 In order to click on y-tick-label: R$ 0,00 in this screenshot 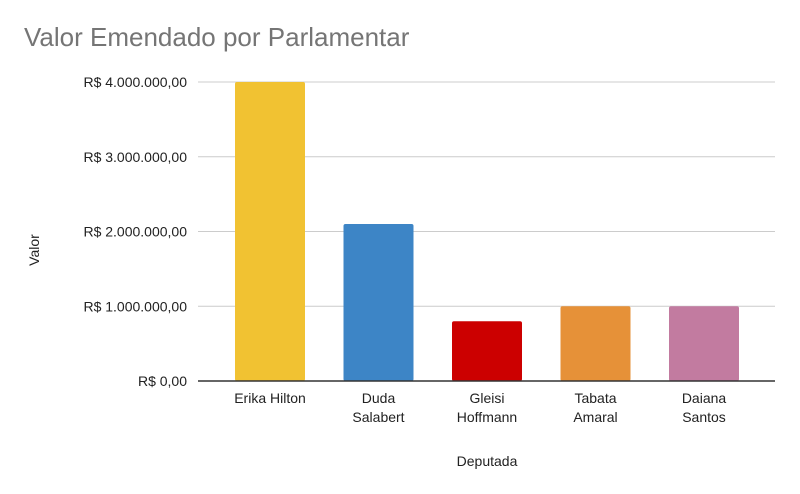, I will do `click(162, 381)`.